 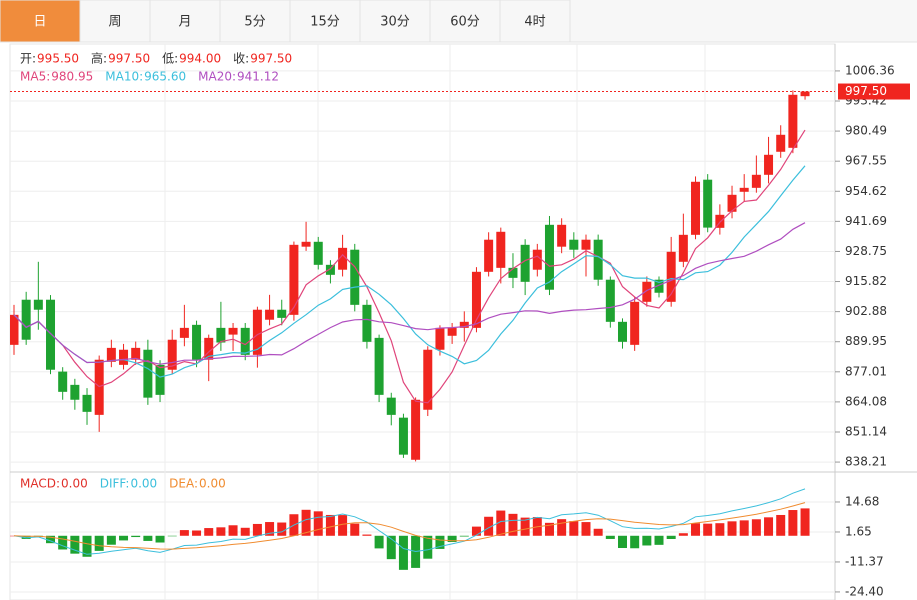 I want to click on tab-label: 日, so click(x=39, y=22).